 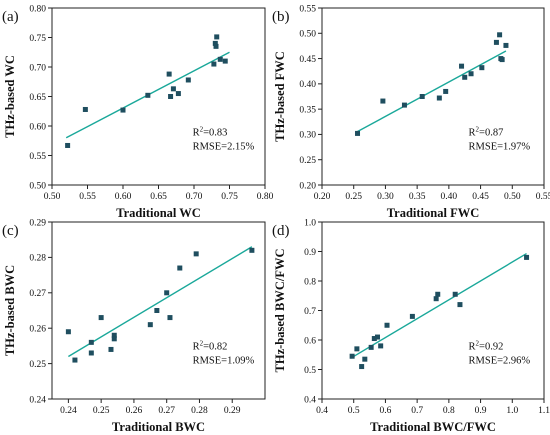 What do you see at coordinates (166, 411) in the screenshot?
I see `x-tick-label: 0.27` at bounding box center [166, 411].